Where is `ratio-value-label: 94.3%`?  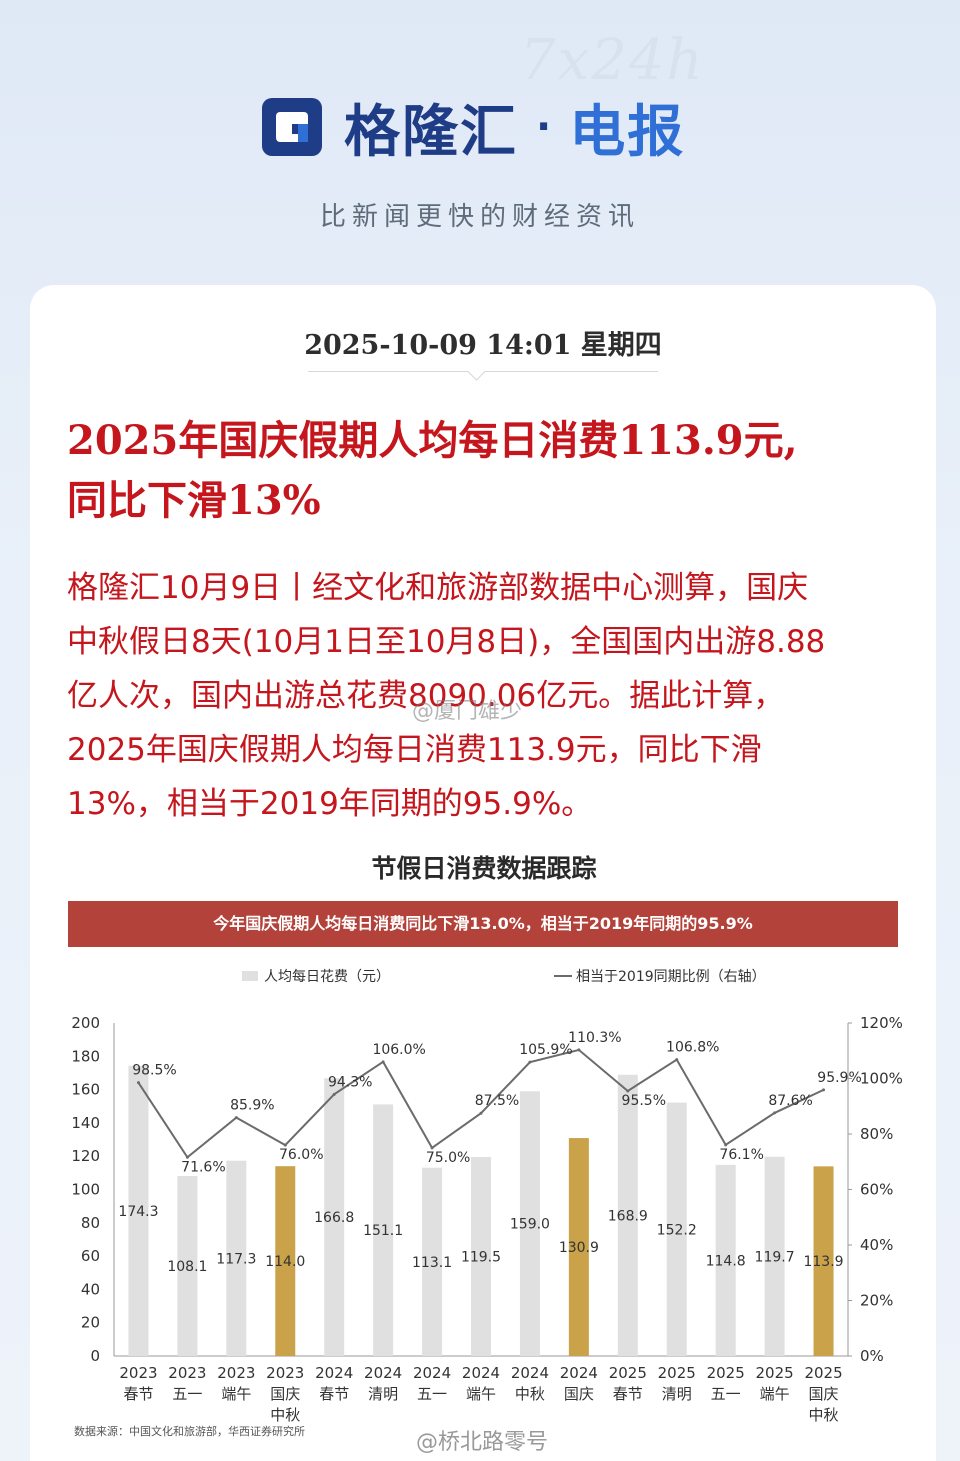
ratio-value-label: 94.3% is located at coordinates (350, 1082).